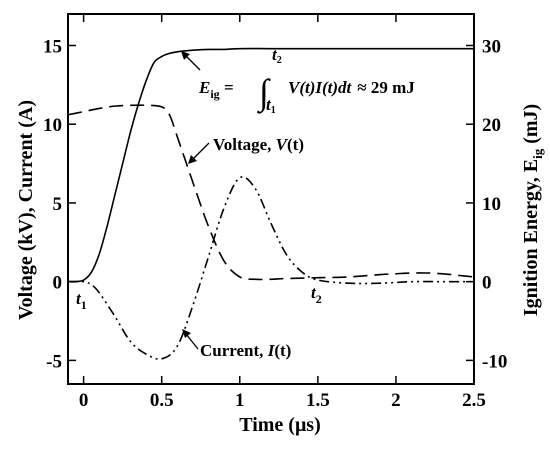  What do you see at coordinates (396, 400) in the screenshot?
I see `x-tick-label: 2` at bounding box center [396, 400].